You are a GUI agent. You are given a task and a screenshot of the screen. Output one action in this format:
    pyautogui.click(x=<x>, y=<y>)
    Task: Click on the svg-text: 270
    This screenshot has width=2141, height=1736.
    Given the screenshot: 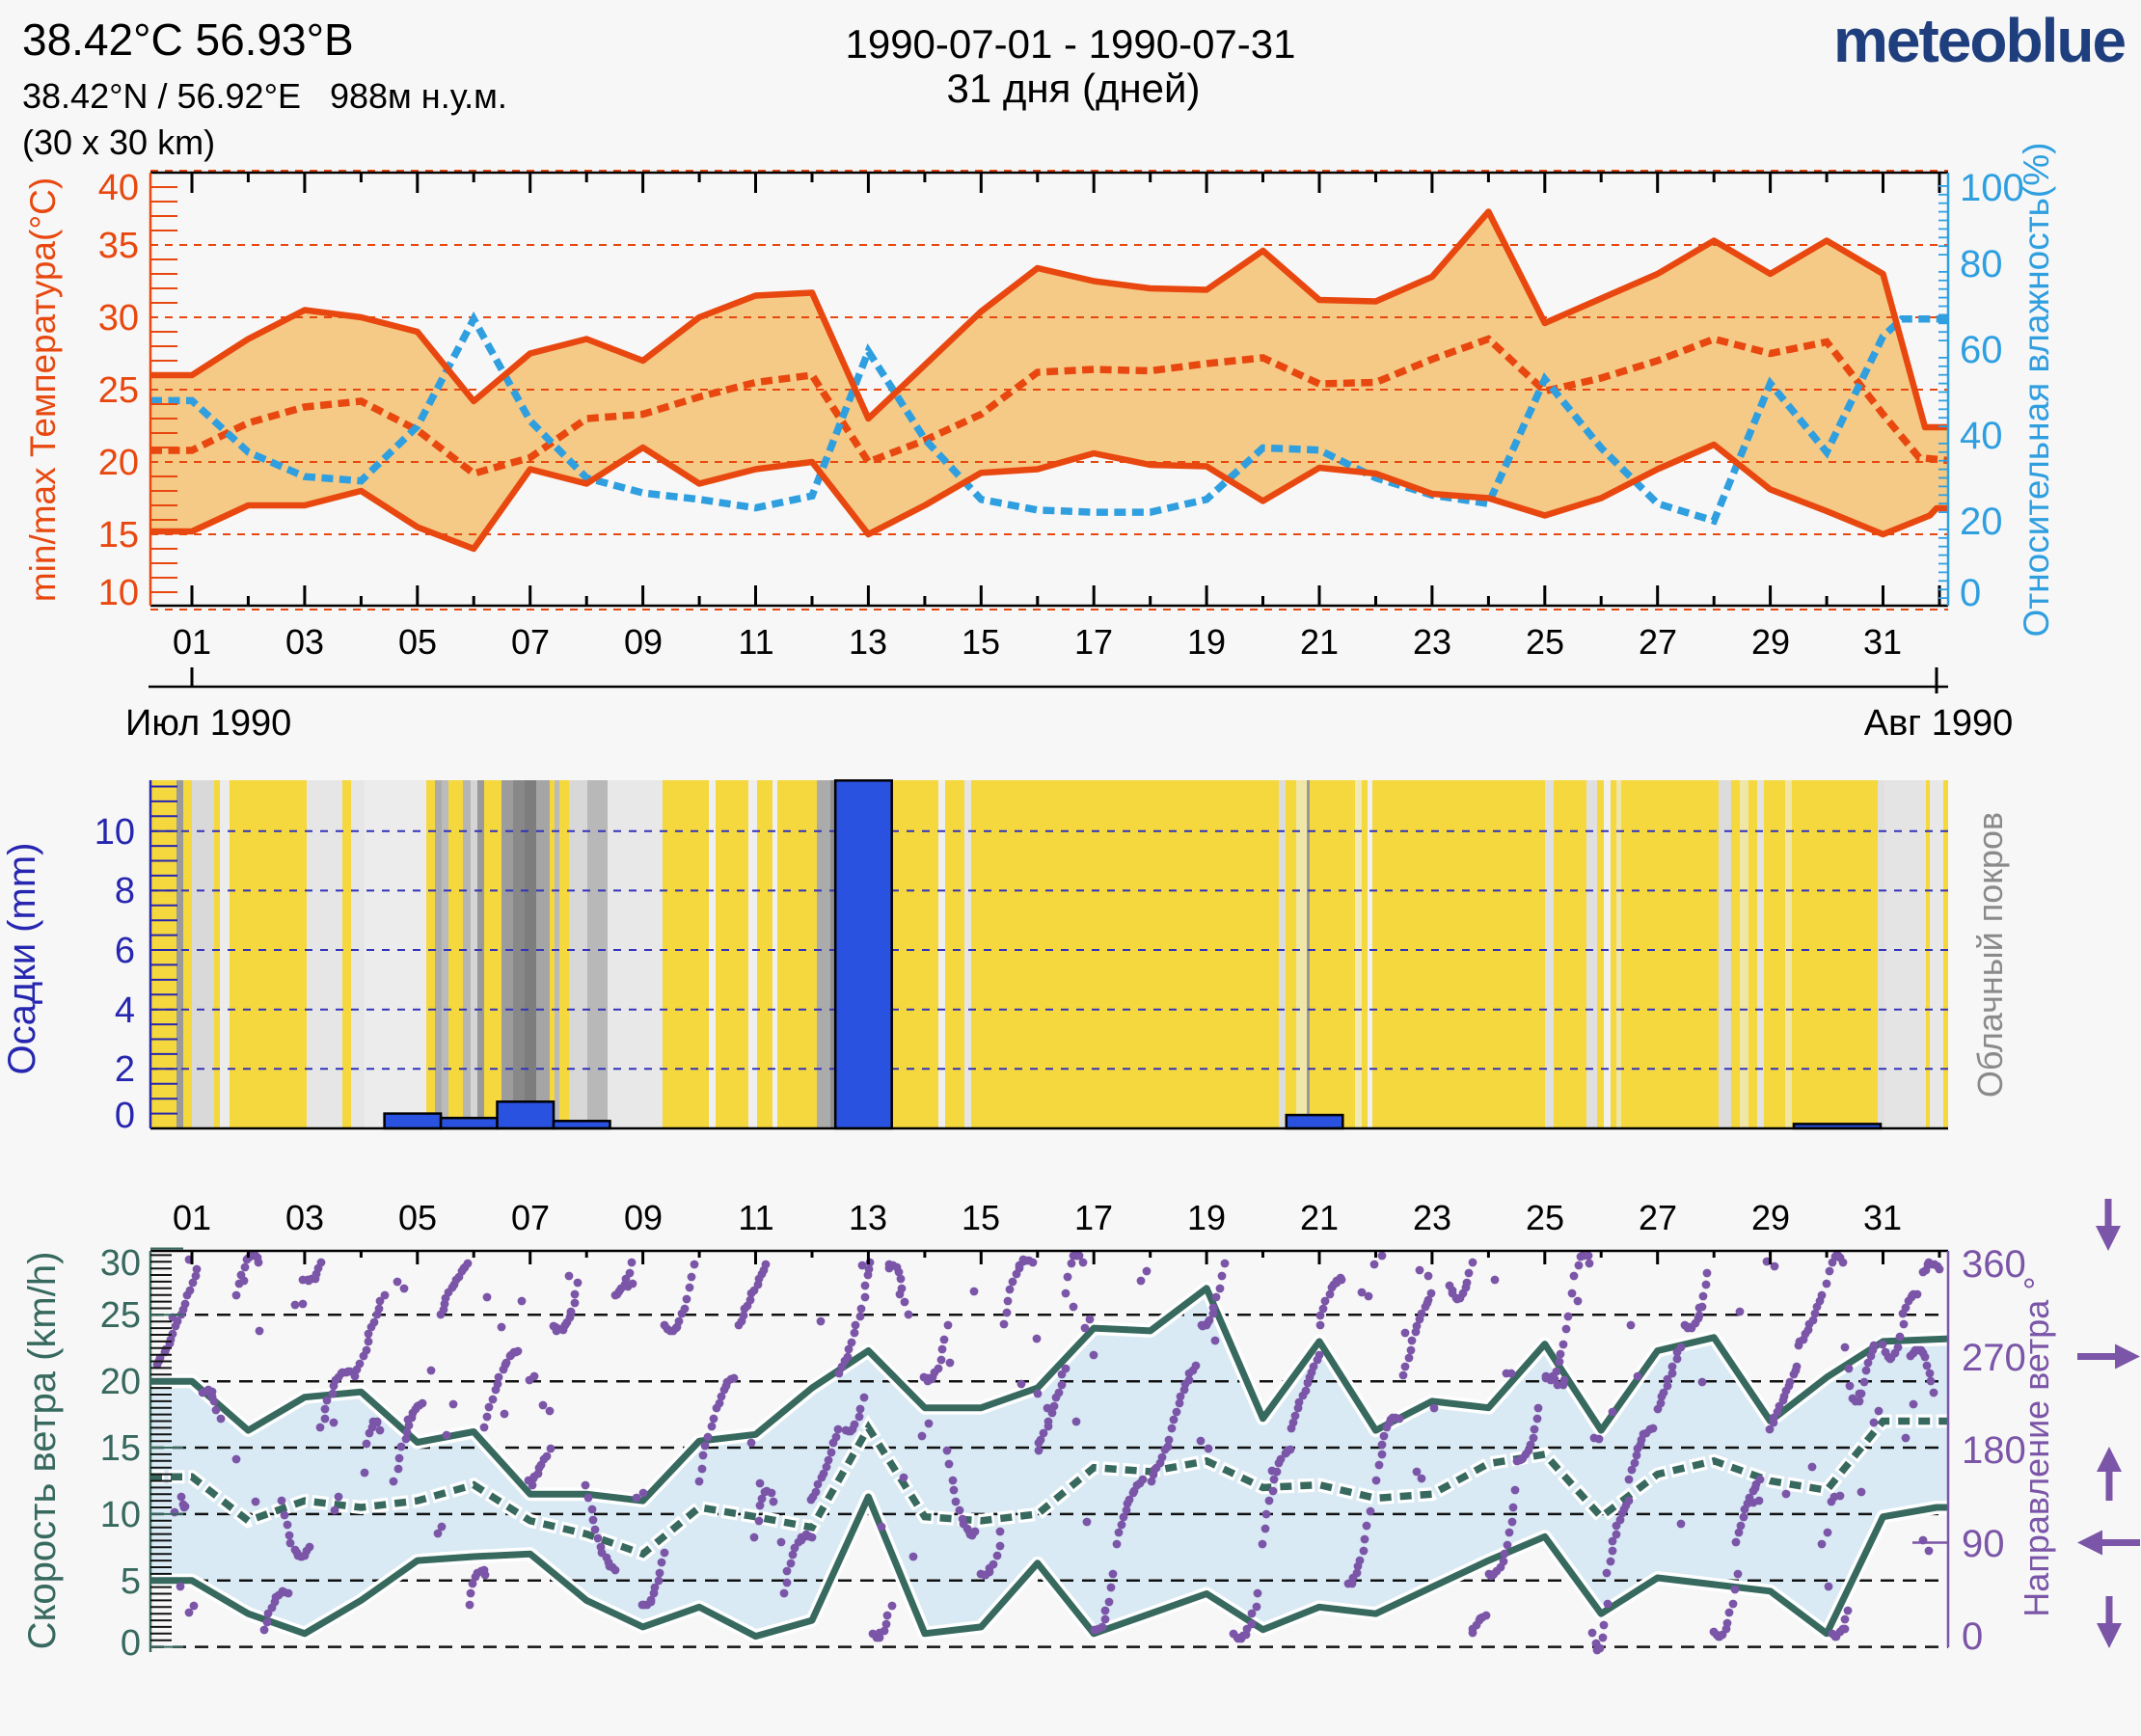 What is the action you would take?
    pyautogui.click(x=1994, y=1358)
    